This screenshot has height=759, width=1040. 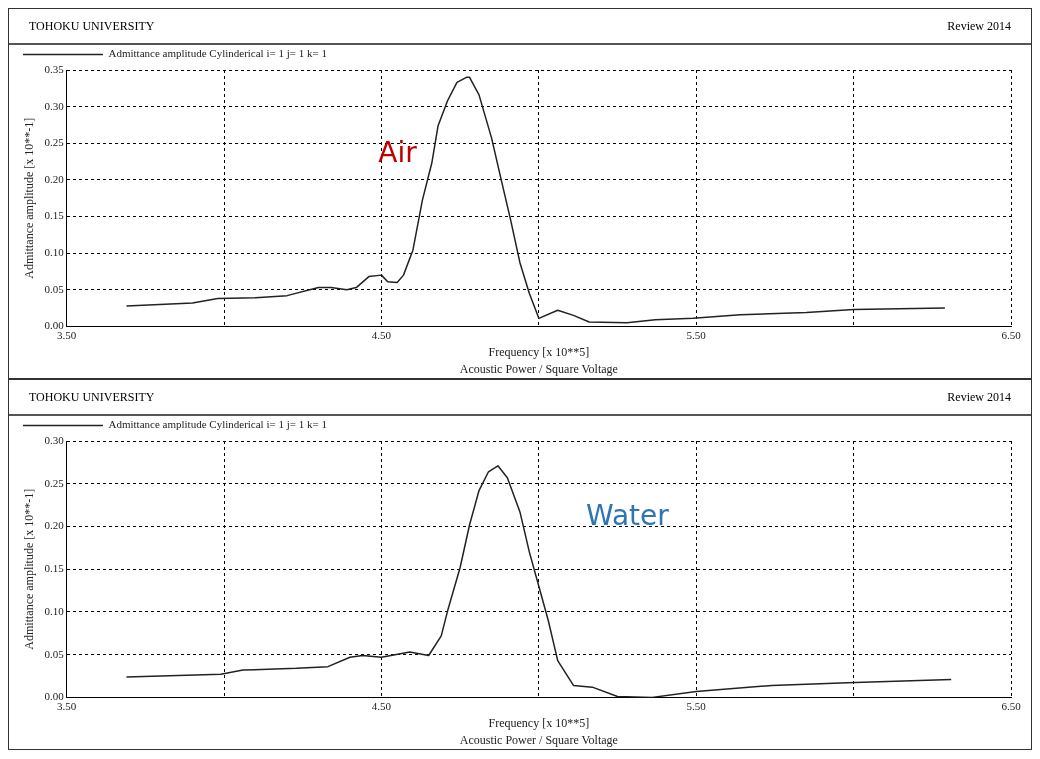 I want to click on annotation: Air, so click(x=398, y=152).